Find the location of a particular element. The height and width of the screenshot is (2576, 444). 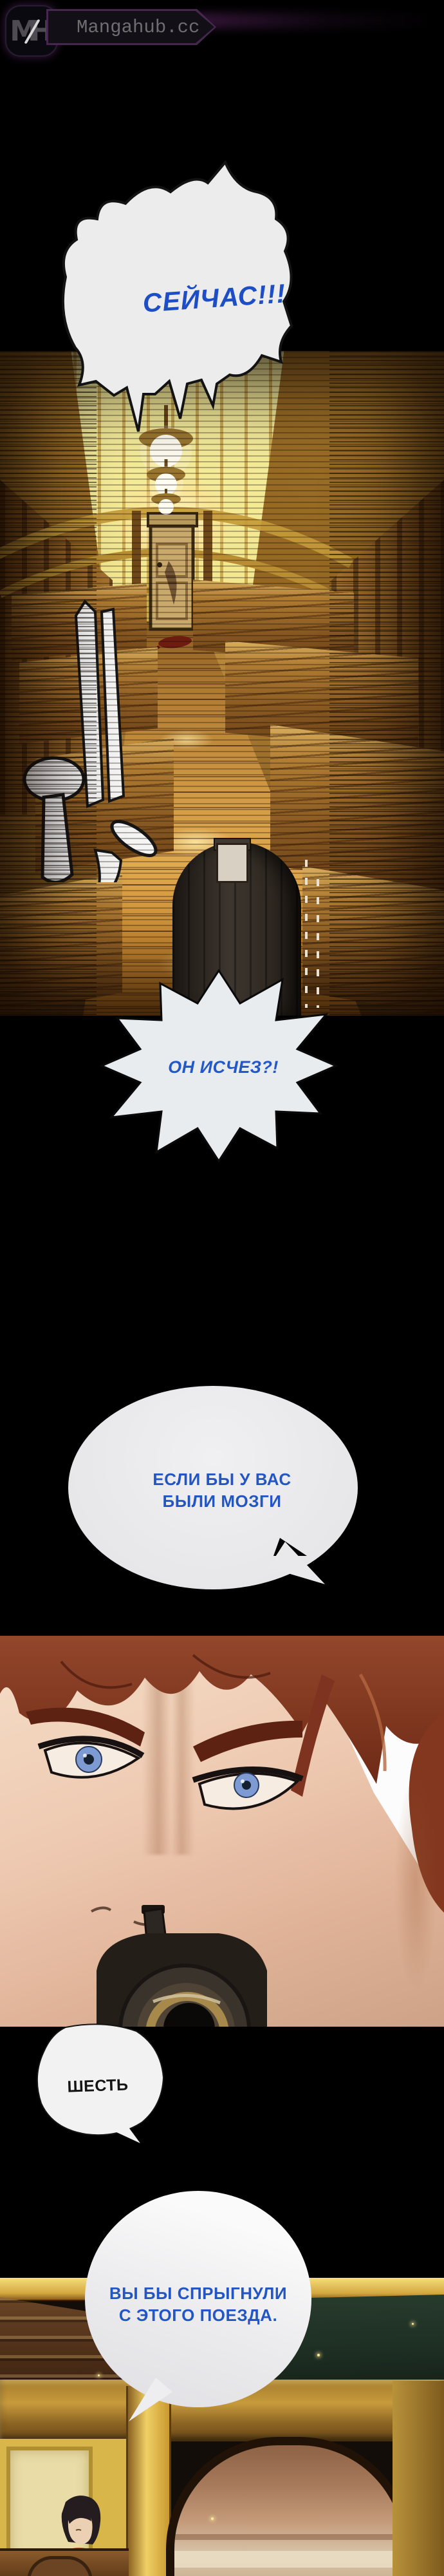

bubble-text-line: С ЭТОГО ПОЕЗДА. is located at coordinates (198, 2315).